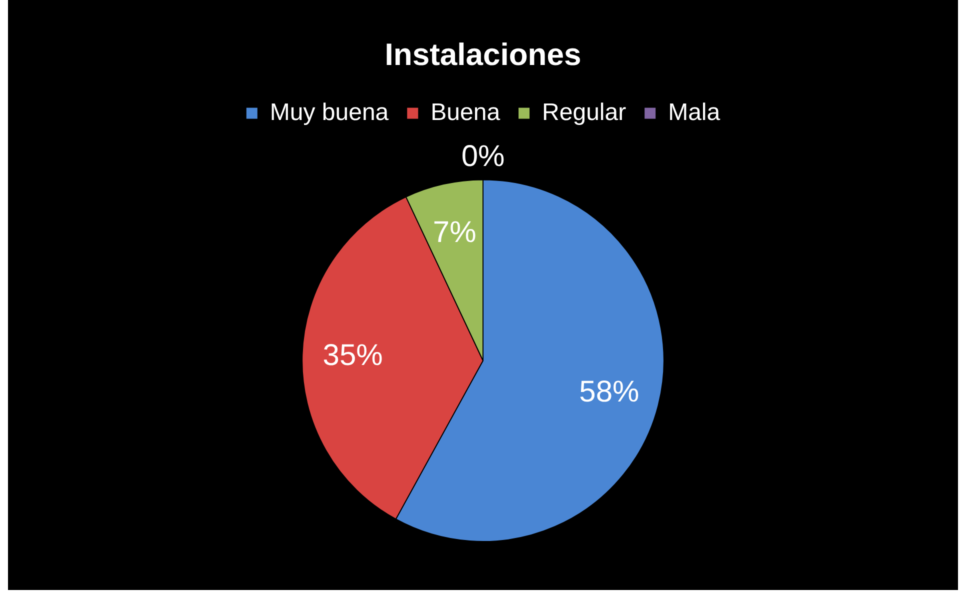 Image resolution: width=964 pixels, height=594 pixels. What do you see at coordinates (465, 112) in the screenshot?
I see `legend-label: Buena` at bounding box center [465, 112].